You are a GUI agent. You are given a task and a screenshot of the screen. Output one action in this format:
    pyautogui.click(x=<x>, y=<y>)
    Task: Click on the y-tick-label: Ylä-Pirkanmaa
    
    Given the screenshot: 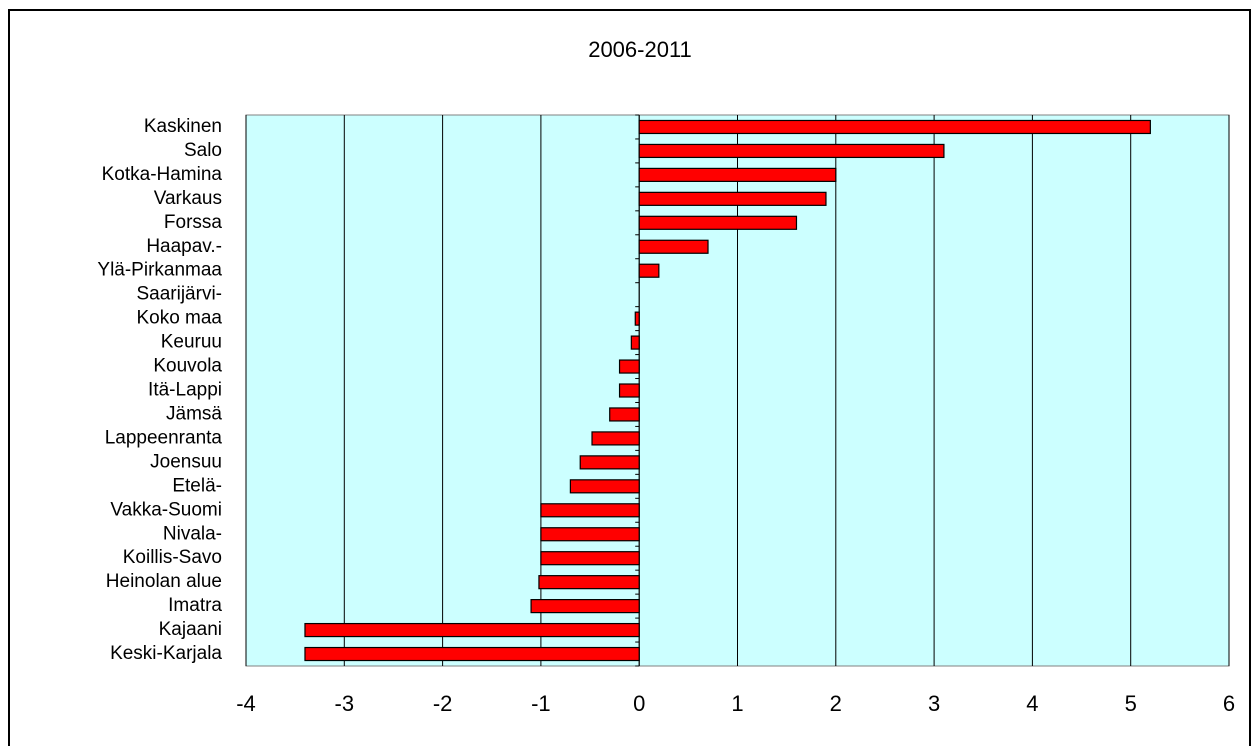 What is the action you would take?
    pyautogui.click(x=159, y=270)
    